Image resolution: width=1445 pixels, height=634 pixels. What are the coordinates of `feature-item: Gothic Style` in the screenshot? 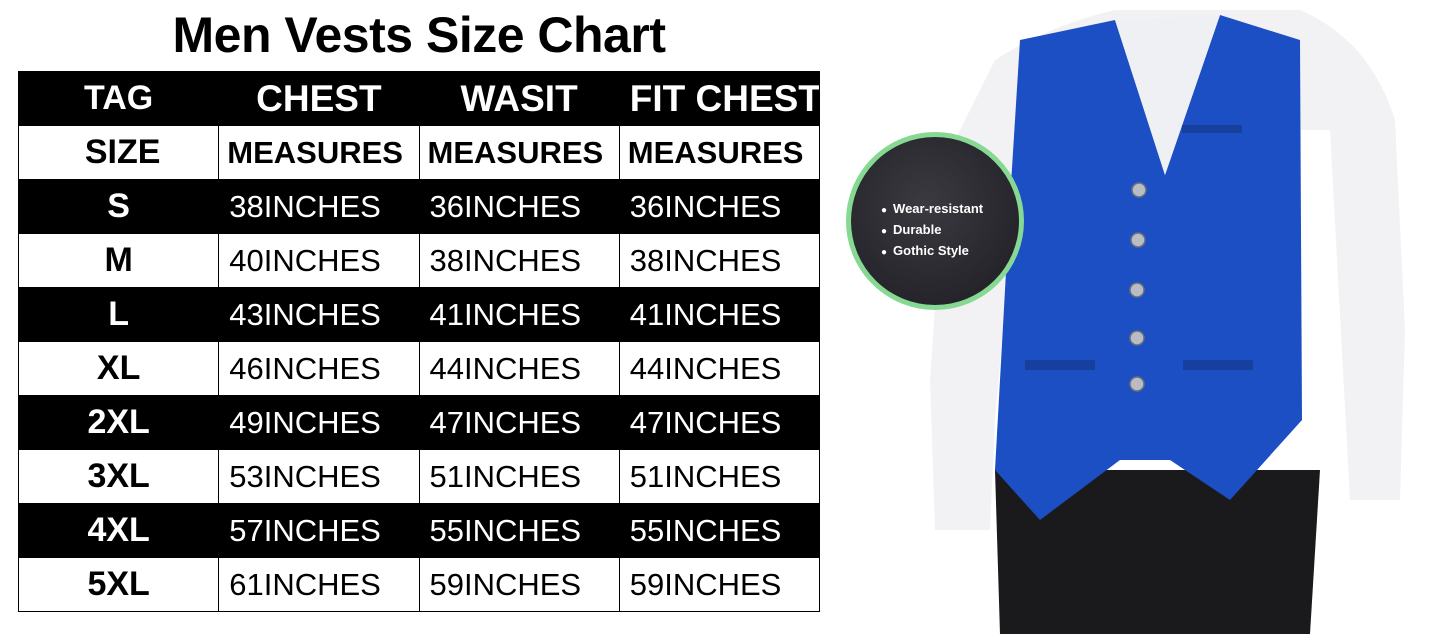 It's located at (932, 251).